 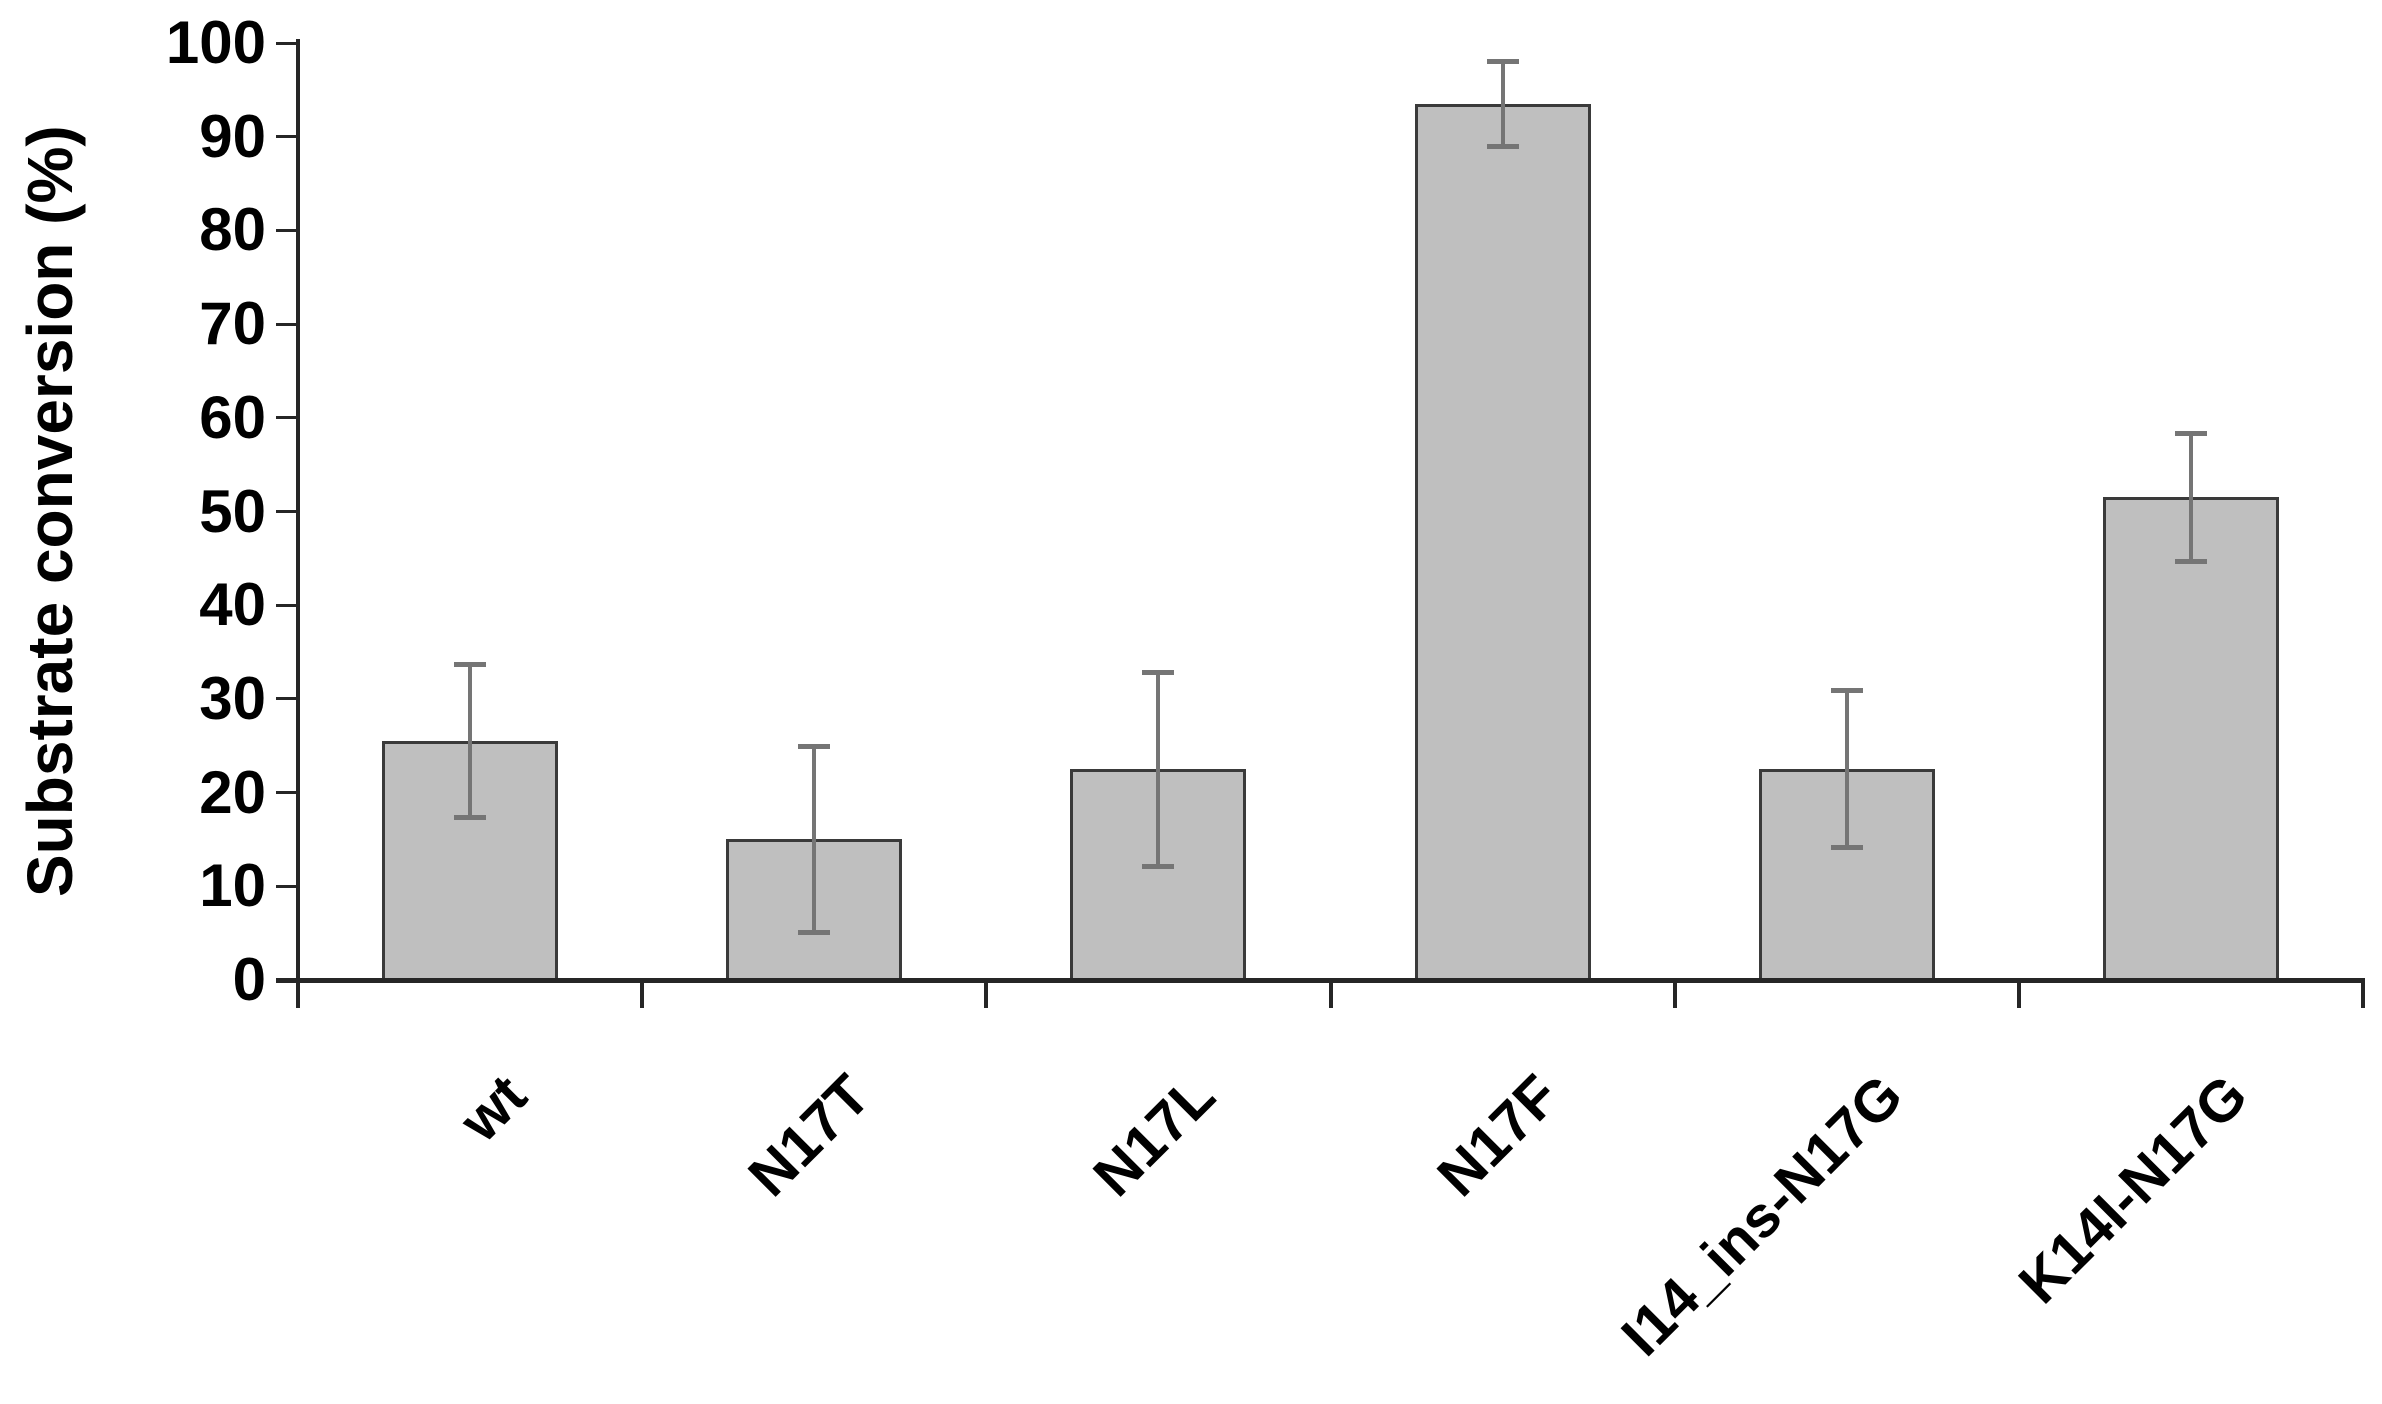 What do you see at coordinates (232, 136) in the screenshot?
I see `y-tick-label: 90` at bounding box center [232, 136].